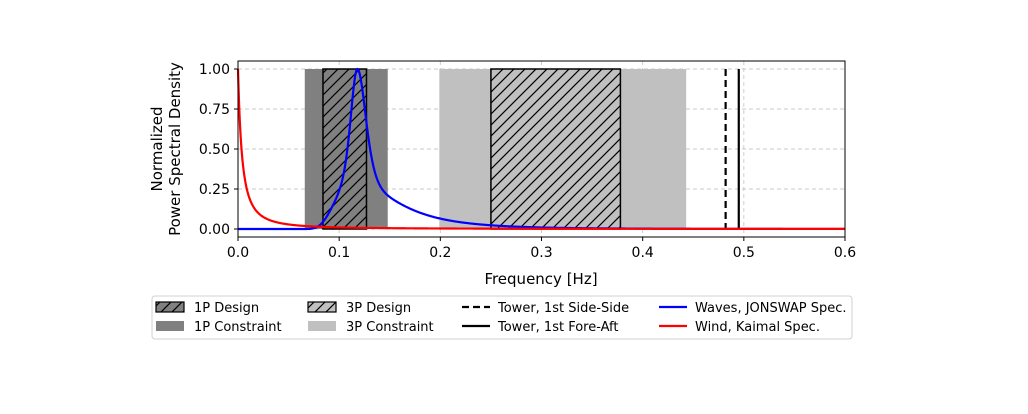 The image size is (1028, 414). Describe the element at coordinates (541, 253) in the screenshot. I see `x-tick-label: 0.3` at that location.